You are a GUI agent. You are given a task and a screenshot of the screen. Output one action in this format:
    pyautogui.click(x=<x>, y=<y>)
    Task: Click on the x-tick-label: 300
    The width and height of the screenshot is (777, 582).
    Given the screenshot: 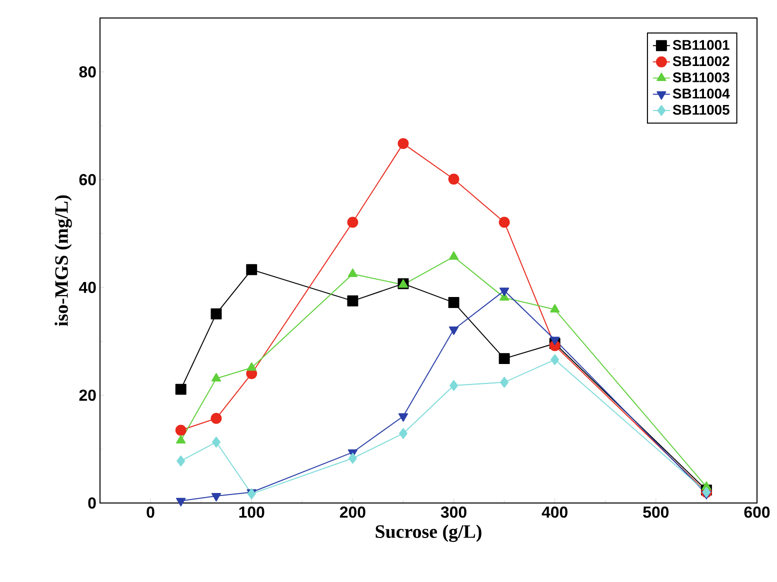 What is the action you would take?
    pyautogui.click(x=453, y=512)
    